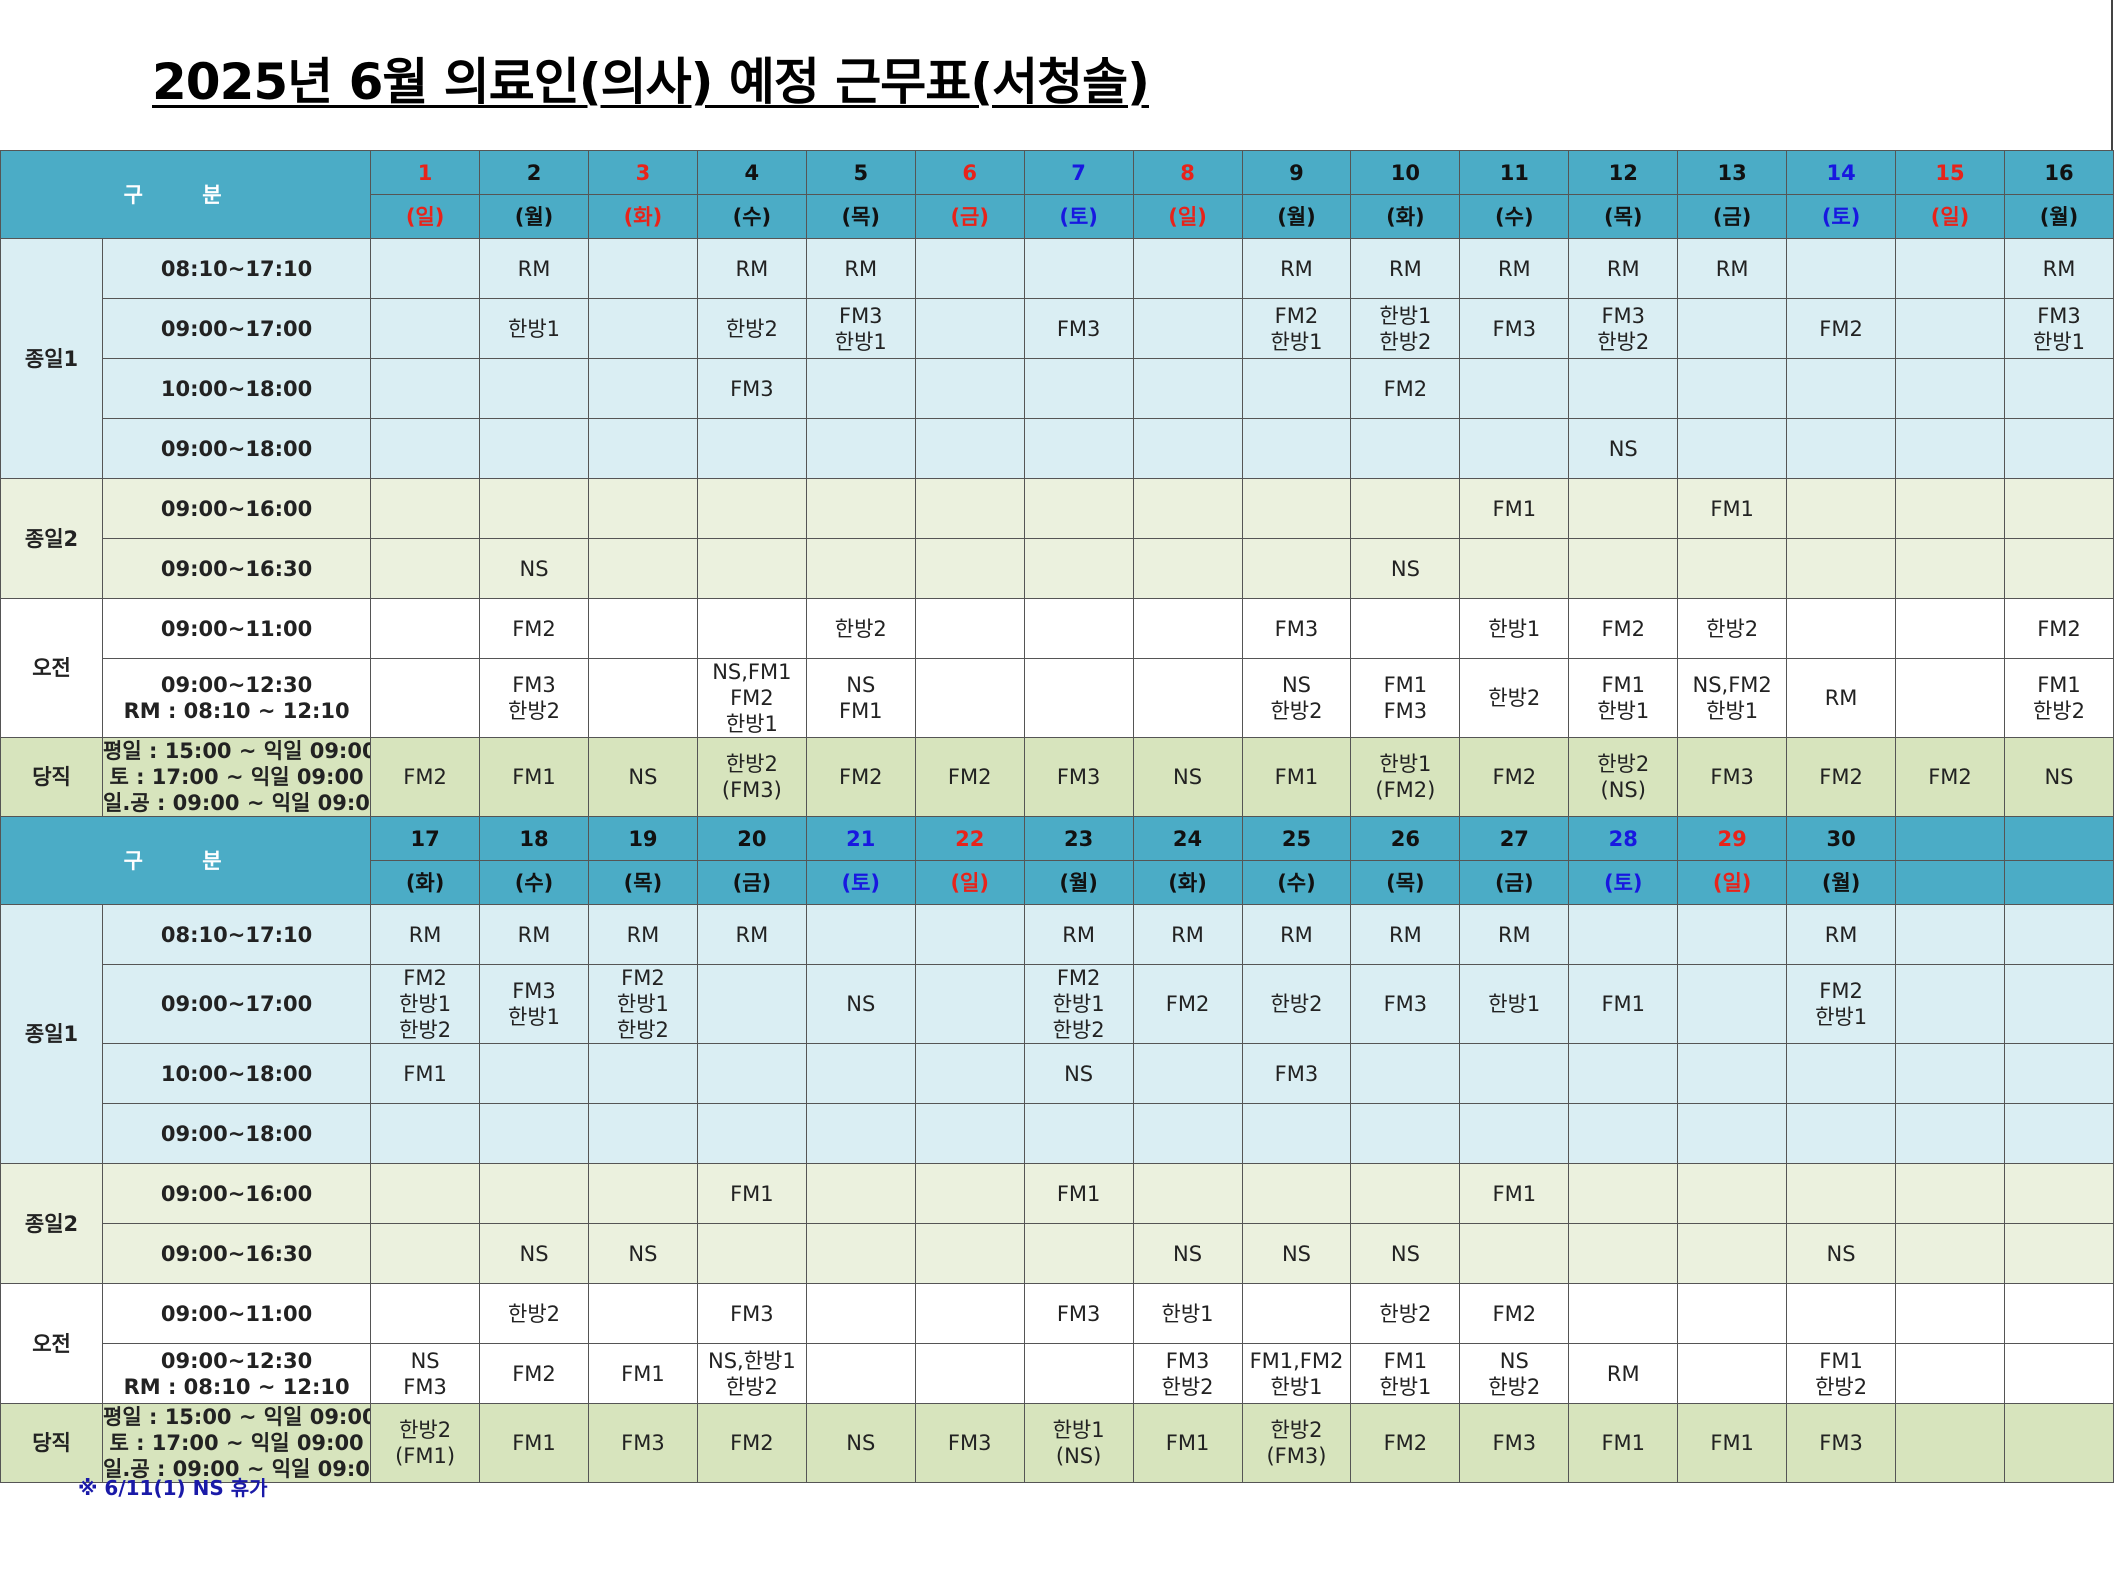 Image resolution: width=2114 pixels, height=1584 pixels. I want to click on day-number: 27, so click(1514, 838).